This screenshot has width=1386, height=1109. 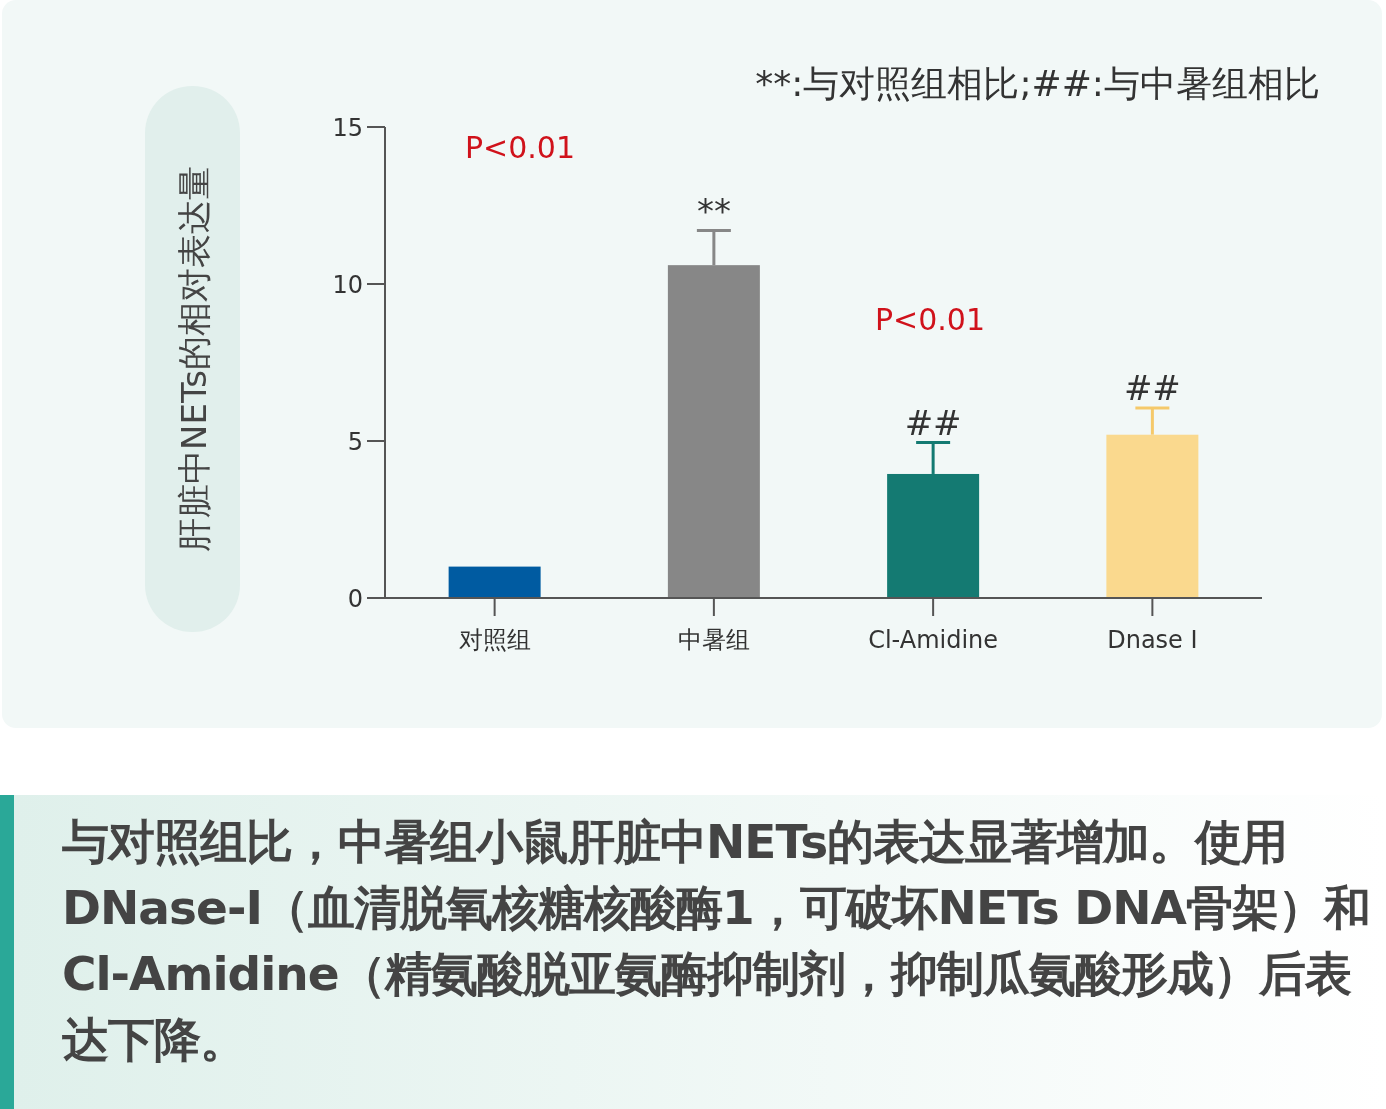 What do you see at coordinates (347, 285) in the screenshot?
I see `ytick: 10` at bounding box center [347, 285].